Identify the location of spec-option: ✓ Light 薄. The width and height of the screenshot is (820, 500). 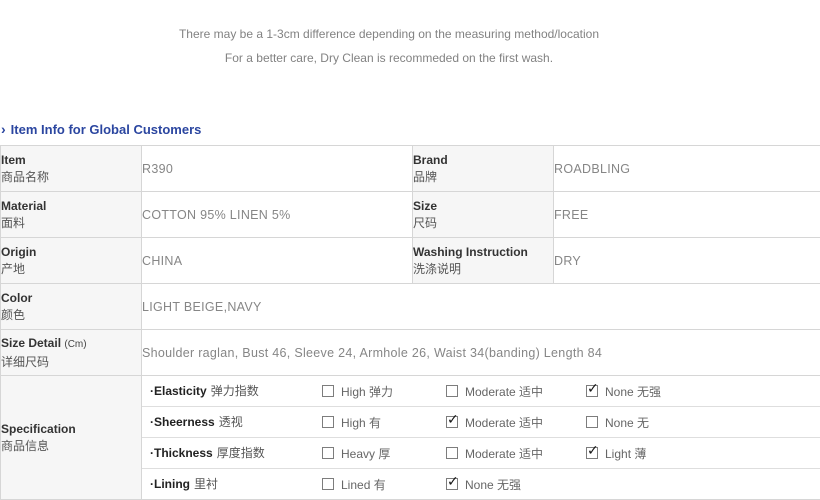
(616, 452).